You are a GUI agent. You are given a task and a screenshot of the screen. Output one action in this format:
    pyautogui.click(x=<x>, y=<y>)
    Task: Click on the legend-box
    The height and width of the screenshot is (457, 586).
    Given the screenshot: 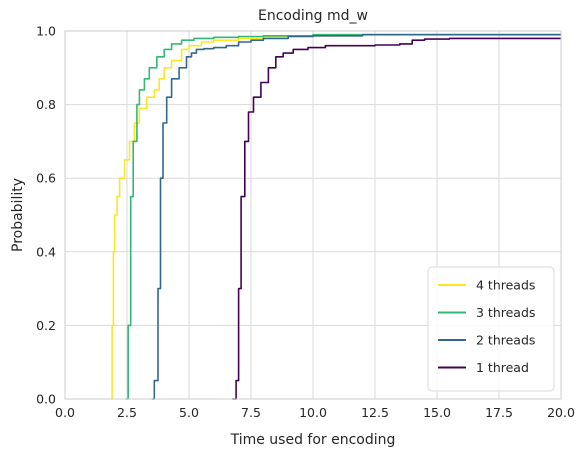 What is the action you would take?
    pyautogui.click(x=491, y=329)
    